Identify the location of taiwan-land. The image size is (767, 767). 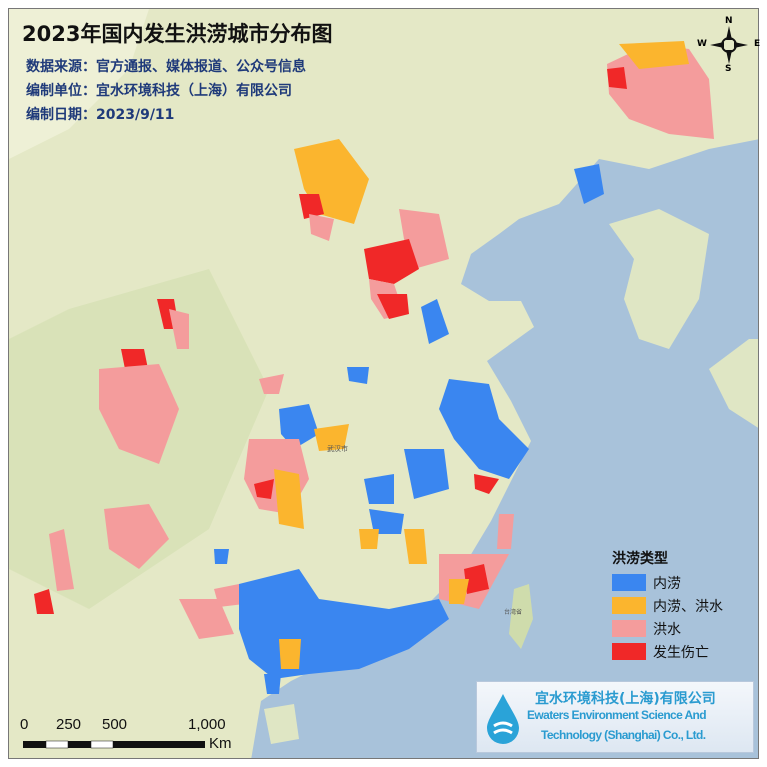
(521, 616).